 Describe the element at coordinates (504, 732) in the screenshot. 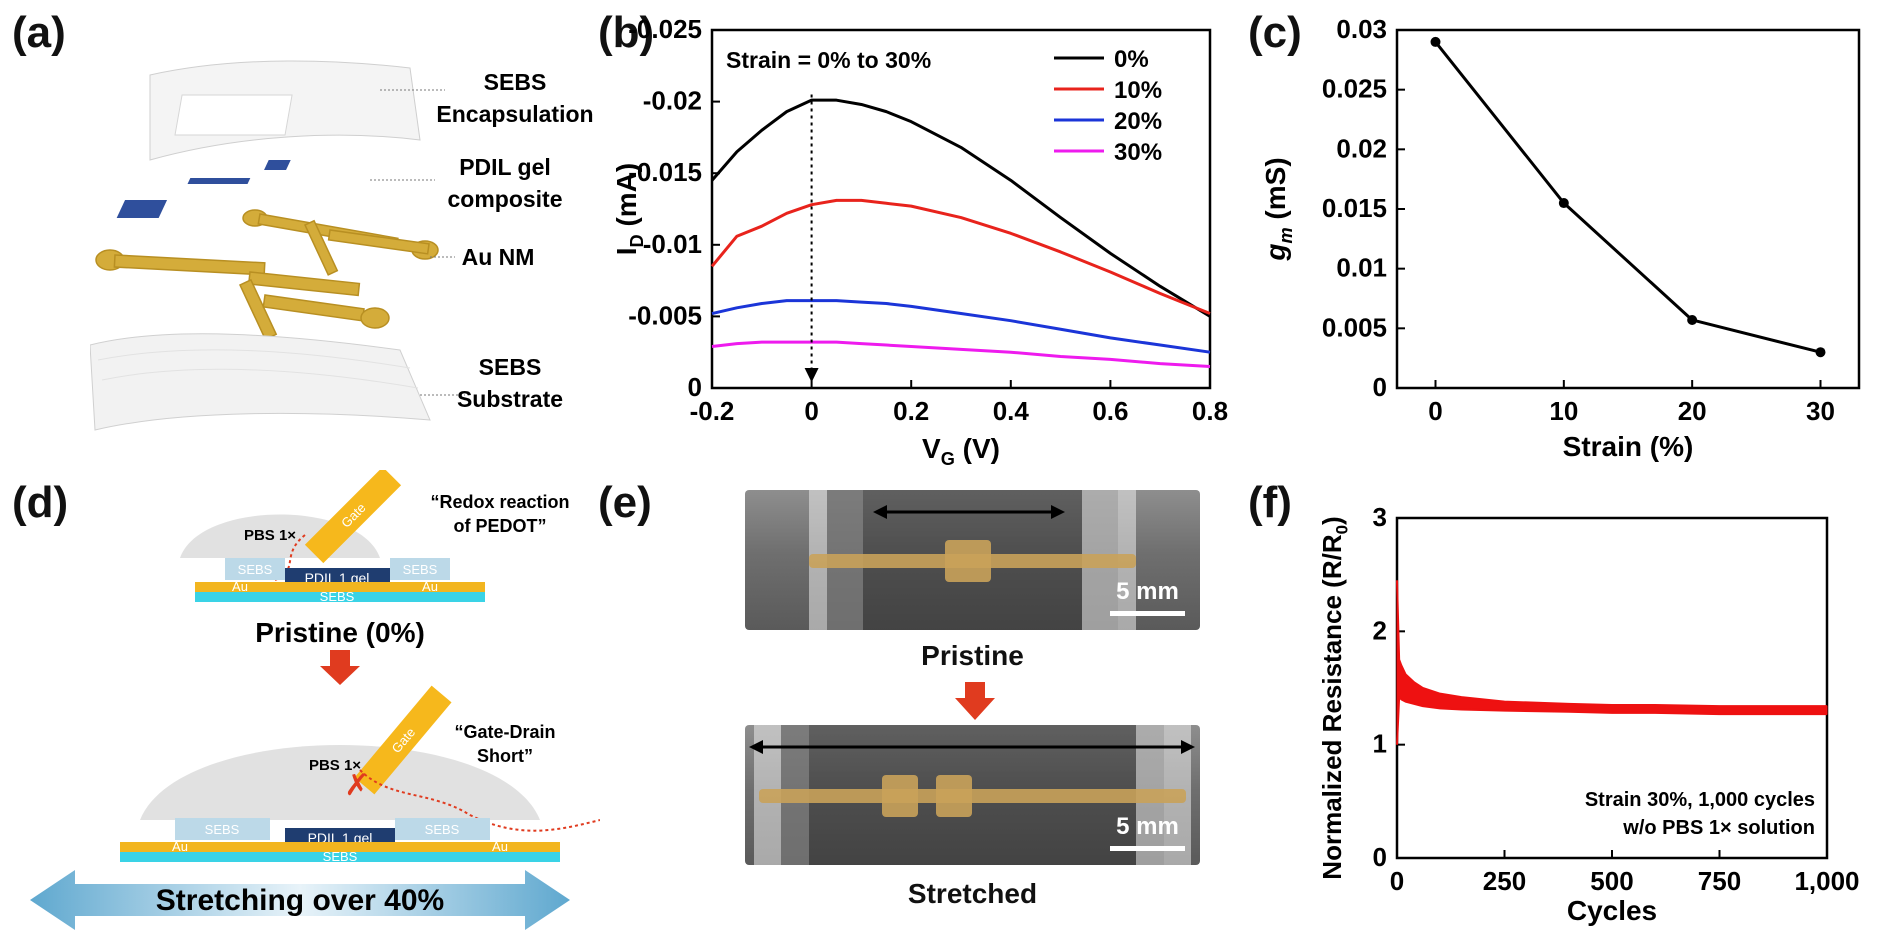

I see `quote-short-1: “Gate-Drain` at that location.